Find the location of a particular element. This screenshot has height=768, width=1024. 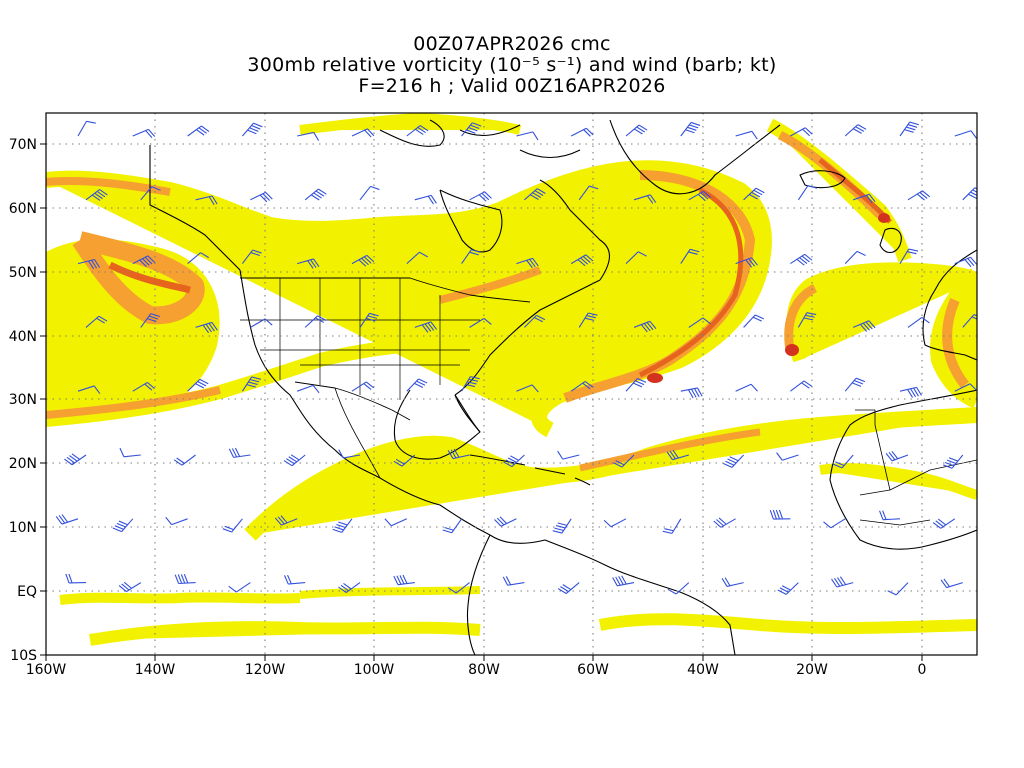

latitude-labels: 70N 60N 50N 40N 30N 20N 10N EQ 10S is located at coordinates (23, 400).